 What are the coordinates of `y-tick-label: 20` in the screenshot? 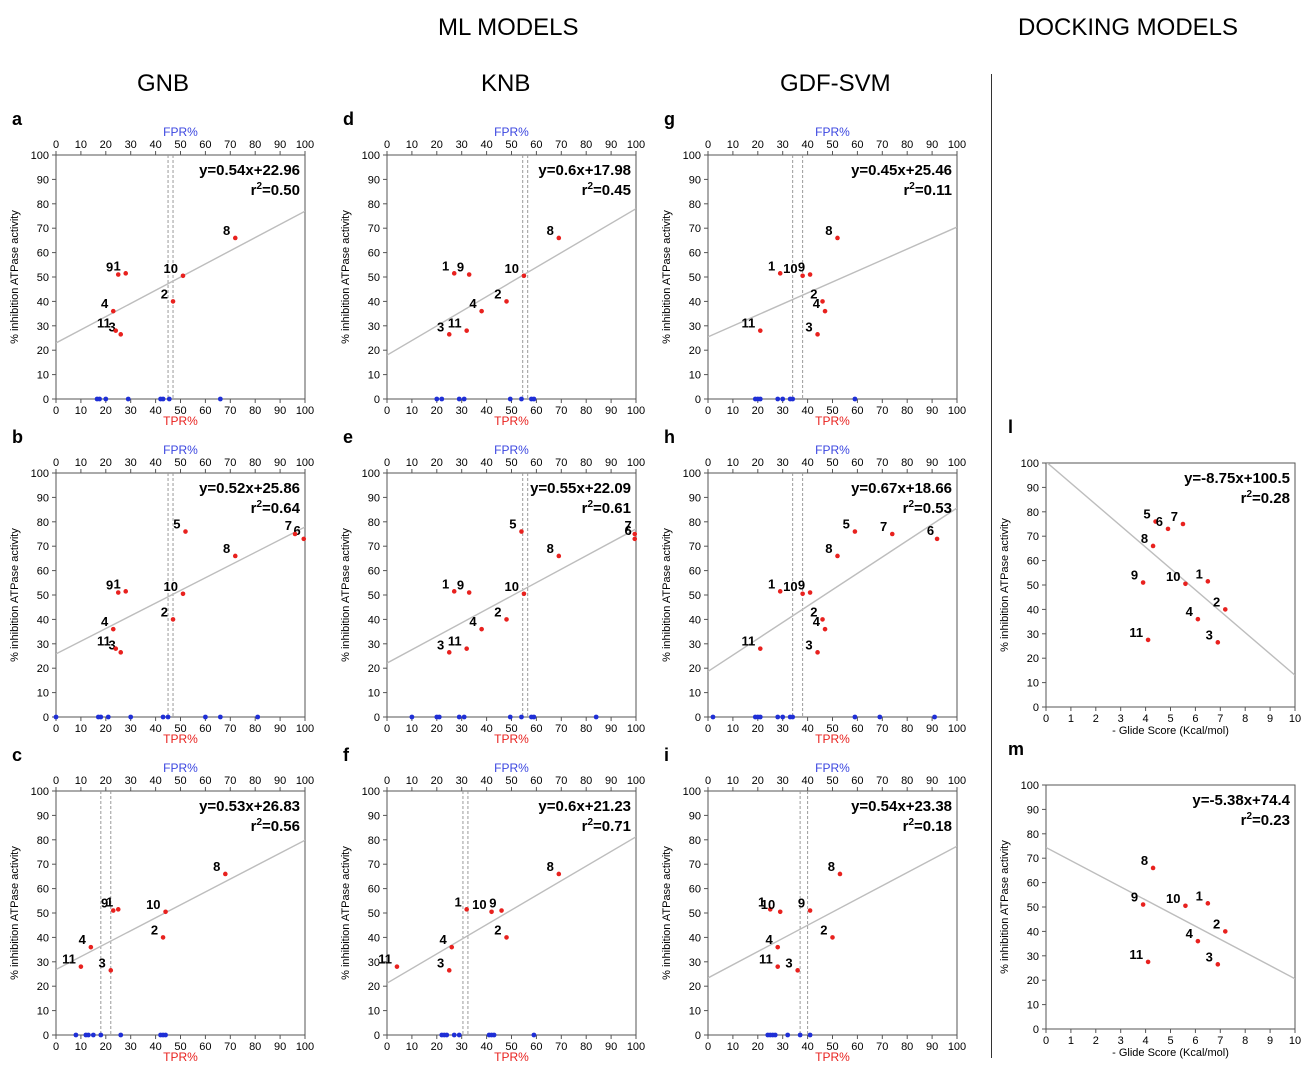 It's located at (43, 351).